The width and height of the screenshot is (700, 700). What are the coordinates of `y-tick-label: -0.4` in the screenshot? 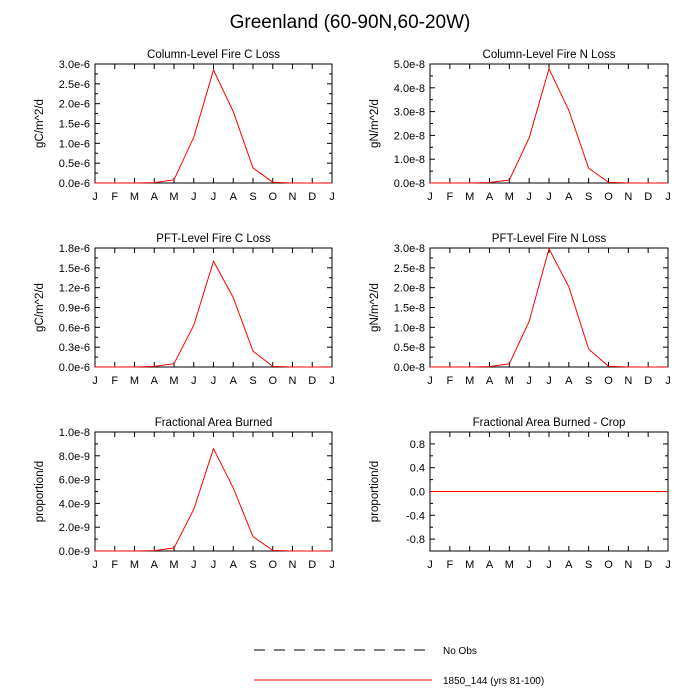 It's located at (415, 516).